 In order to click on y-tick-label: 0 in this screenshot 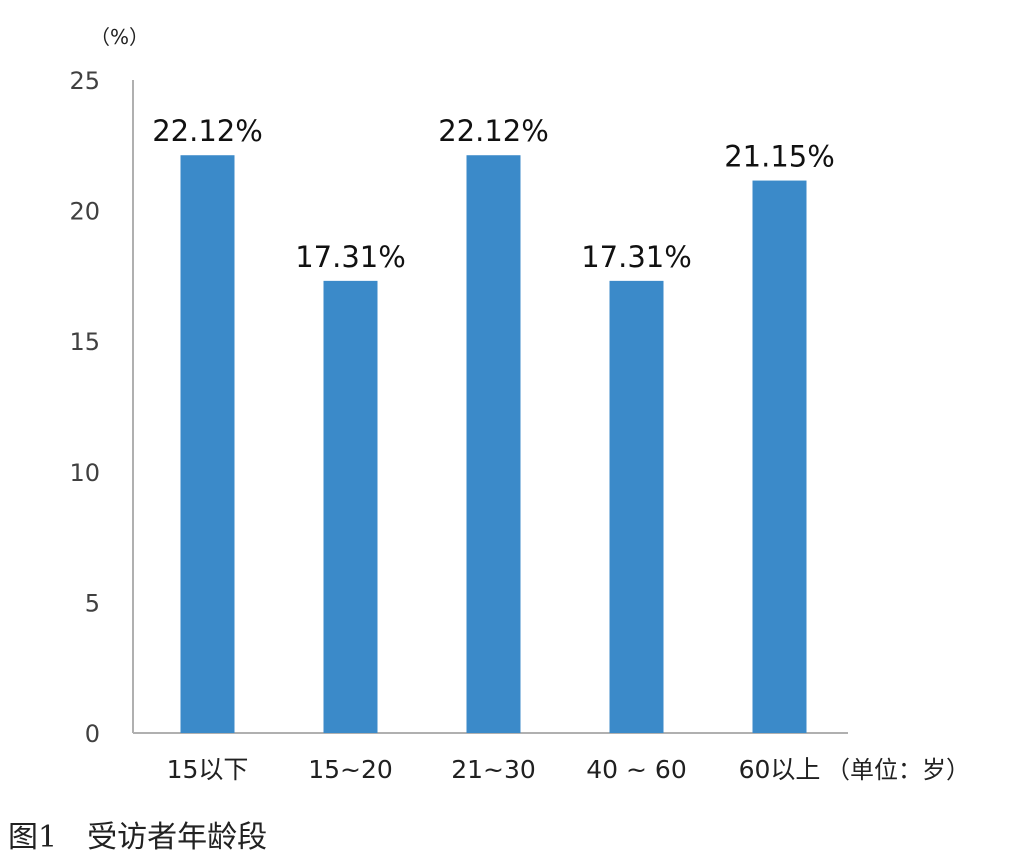, I will do `click(92, 734)`.